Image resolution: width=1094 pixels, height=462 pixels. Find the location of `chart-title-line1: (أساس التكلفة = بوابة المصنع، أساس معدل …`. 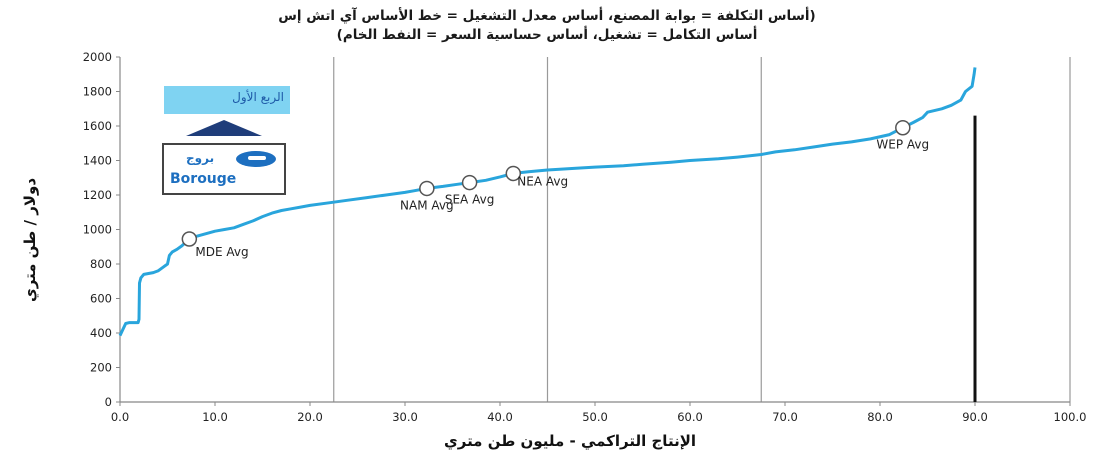

chart-title-line1: (أساس التكلفة = بوابة المصنع، أساس معدل … is located at coordinates (547, 16).